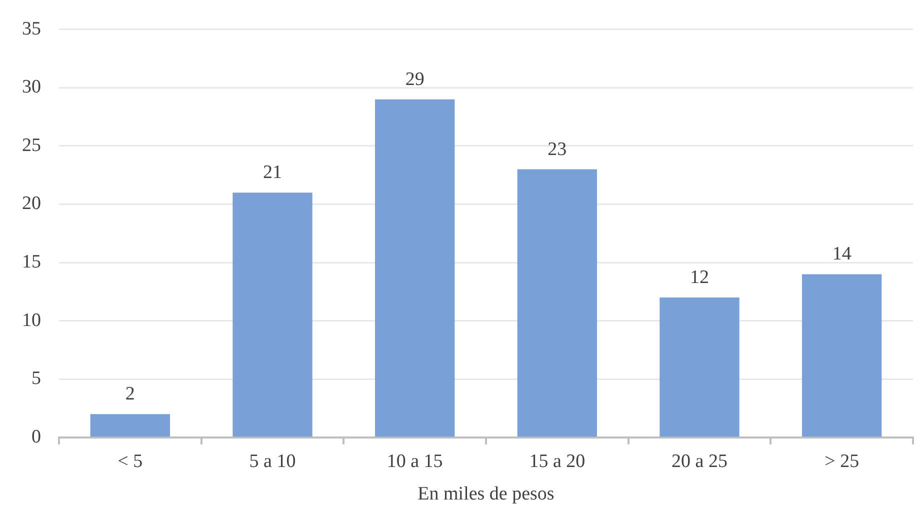  What do you see at coordinates (557, 149) in the screenshot?
I see `data-label: 23` at bounding box center [557, 149].